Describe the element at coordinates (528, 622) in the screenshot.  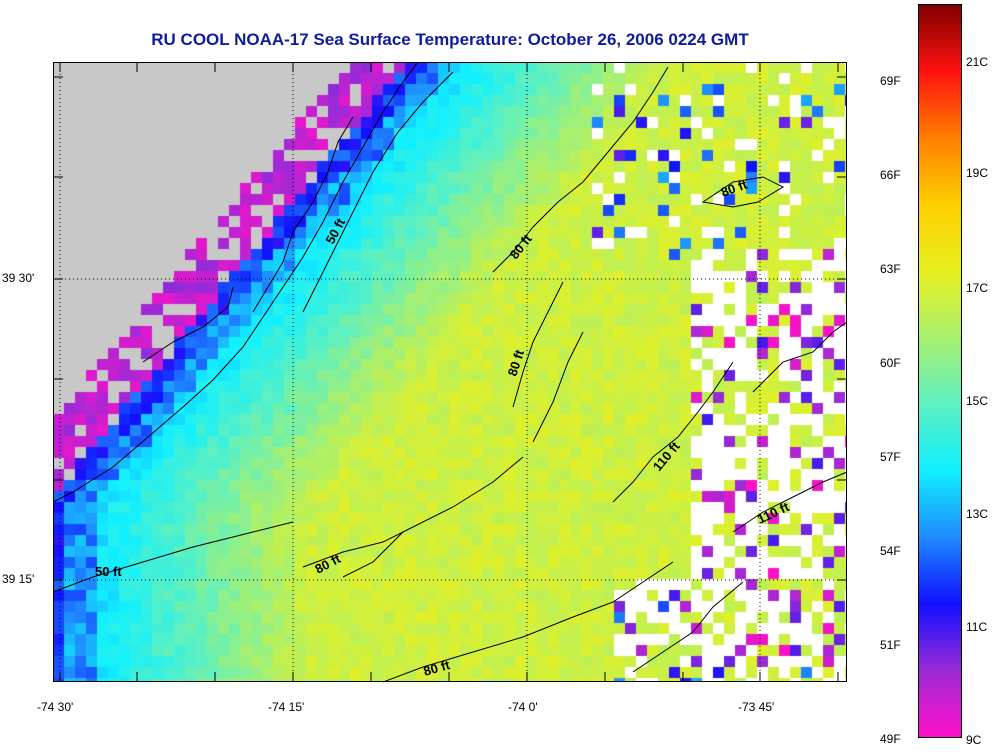
I see `contour-80ft-d` at that location.